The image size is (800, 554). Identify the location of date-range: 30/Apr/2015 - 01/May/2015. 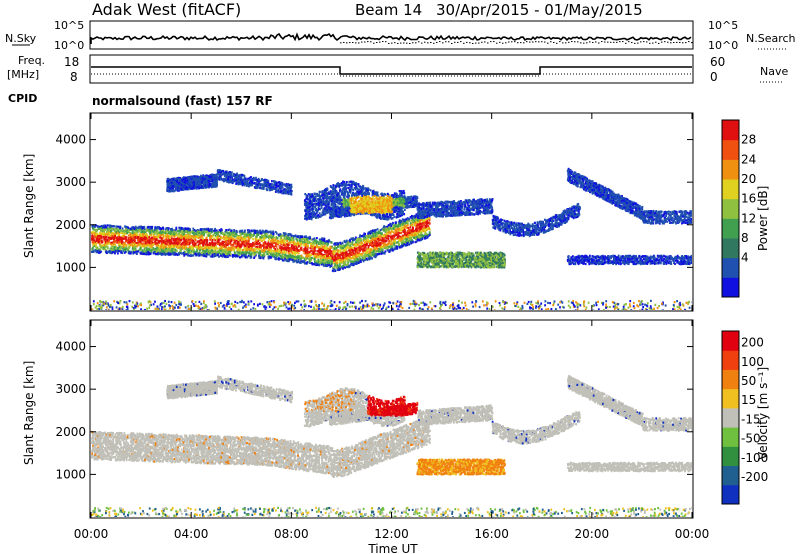
(539, 10).